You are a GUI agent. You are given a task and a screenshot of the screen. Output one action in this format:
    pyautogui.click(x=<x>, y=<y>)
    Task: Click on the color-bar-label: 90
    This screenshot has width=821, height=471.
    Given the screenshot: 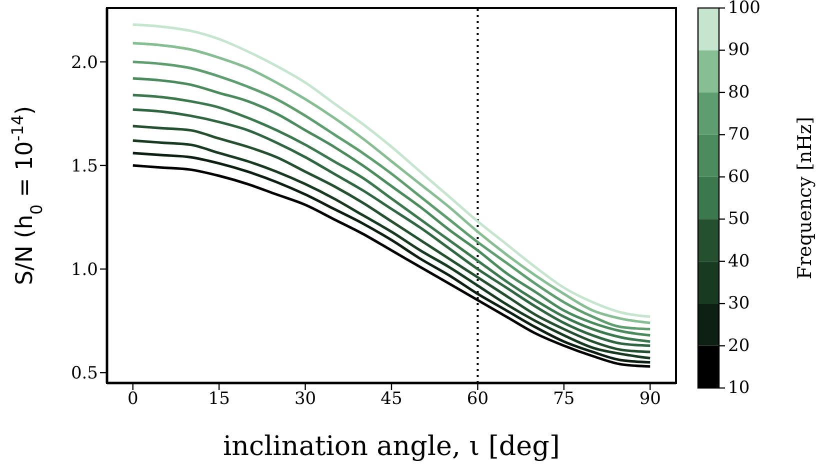 What is the action you would take?
    pyautogui.click(x=739, y=50)
    